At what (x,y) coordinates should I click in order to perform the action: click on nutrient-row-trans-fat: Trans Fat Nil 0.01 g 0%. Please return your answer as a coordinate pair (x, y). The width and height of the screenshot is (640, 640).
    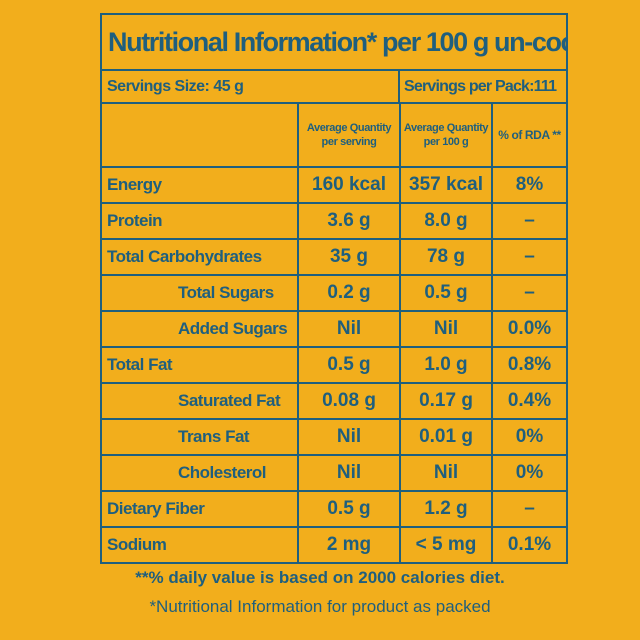
    Looking at the image, I should click on (334, 437).